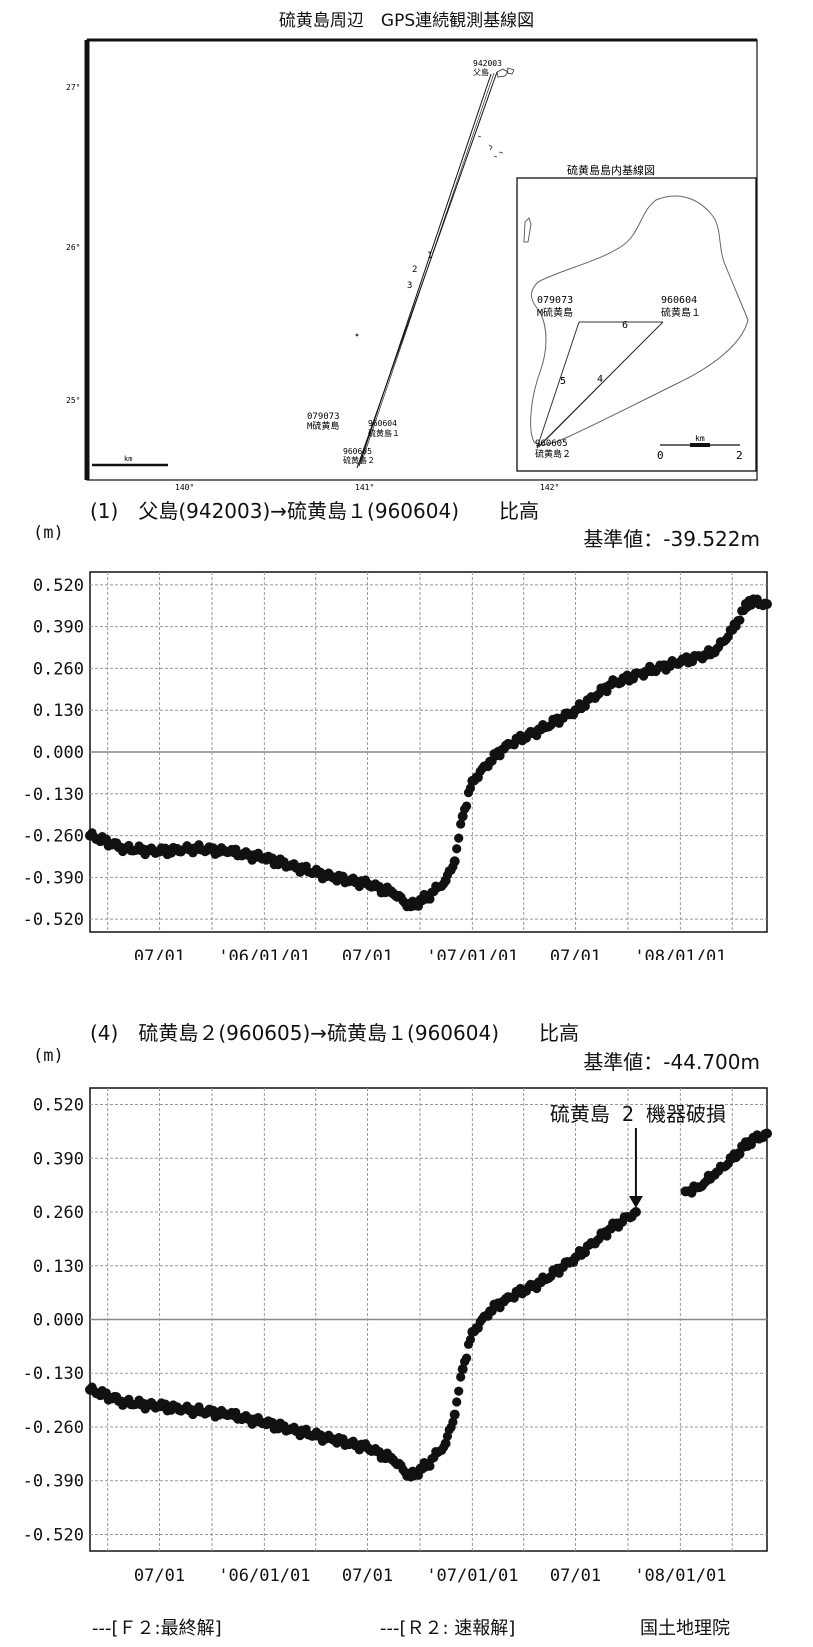  What do you see at coordinates (481, 72) in the screenshot?
I see `station-942003-name: 父島` at bounding box center [481, 72].